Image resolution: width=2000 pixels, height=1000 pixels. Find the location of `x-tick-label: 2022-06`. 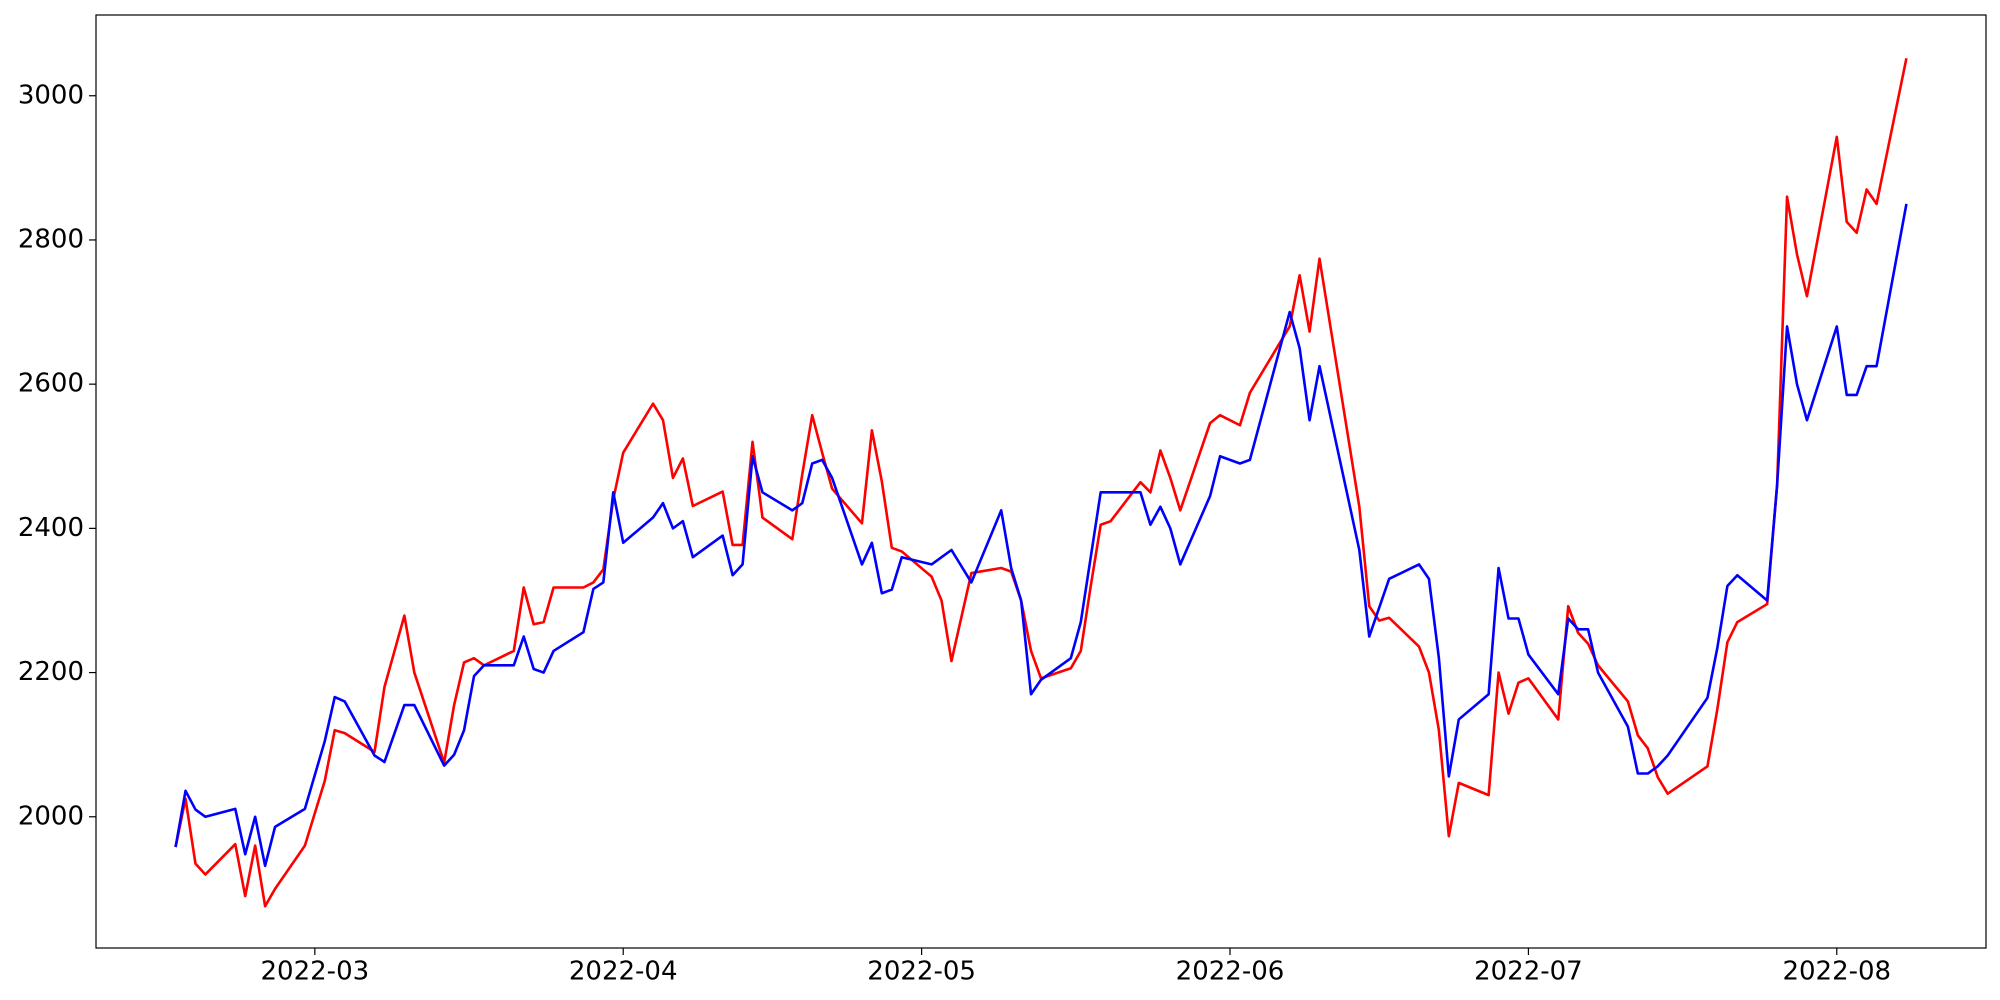

x-tick-label: 2022-06 is located at coordinates (1230, 972).